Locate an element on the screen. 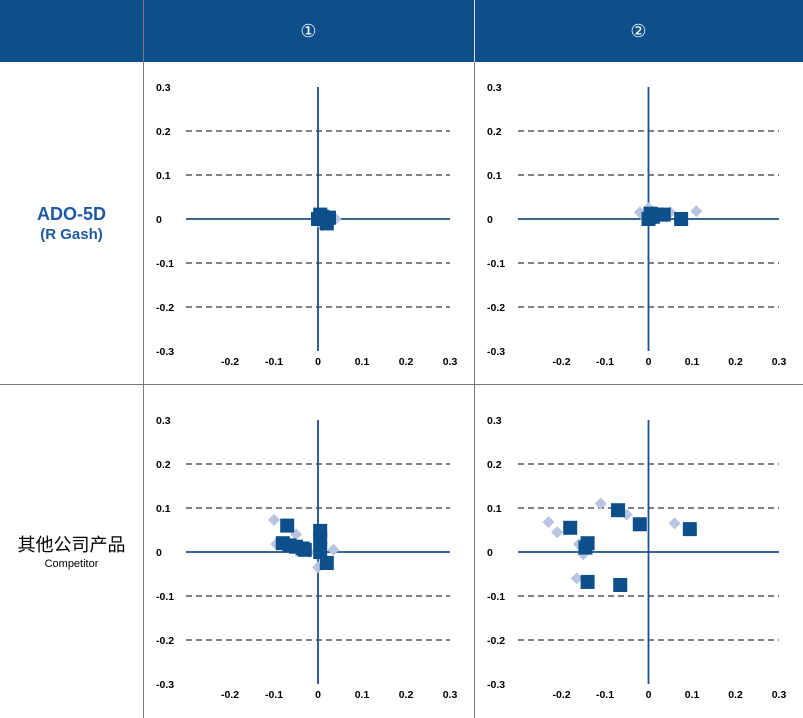 This screenshot has height=718, width=803. row-label-2-sub: Competitor is located at coordinates (71, 563).